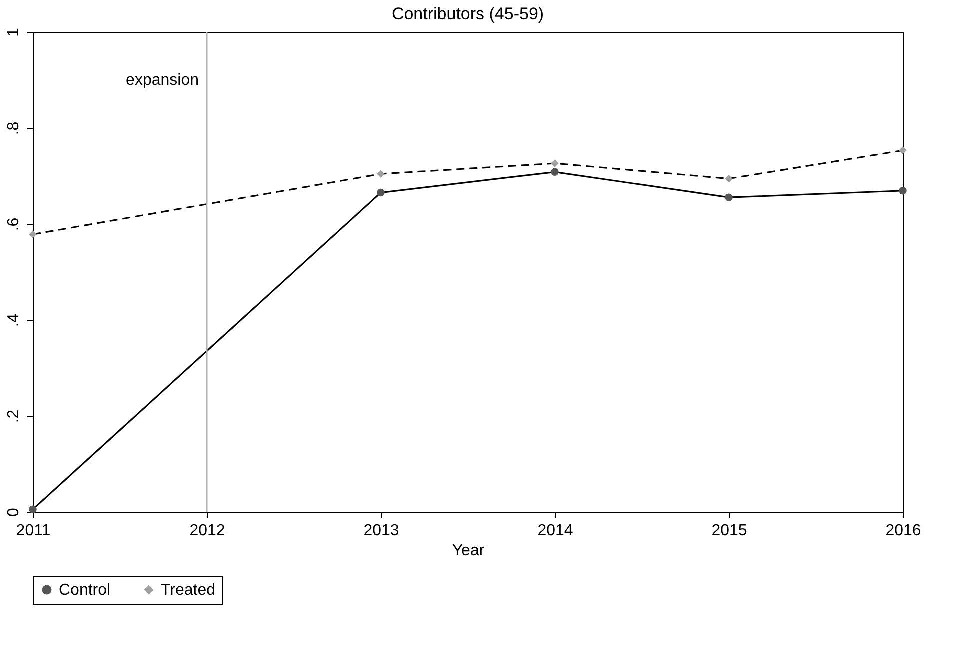 This screenshot has width=967, height=667. Describe the element at coordinates (85, 590) in the screenshot. I see `legend-label: Control` at that location.